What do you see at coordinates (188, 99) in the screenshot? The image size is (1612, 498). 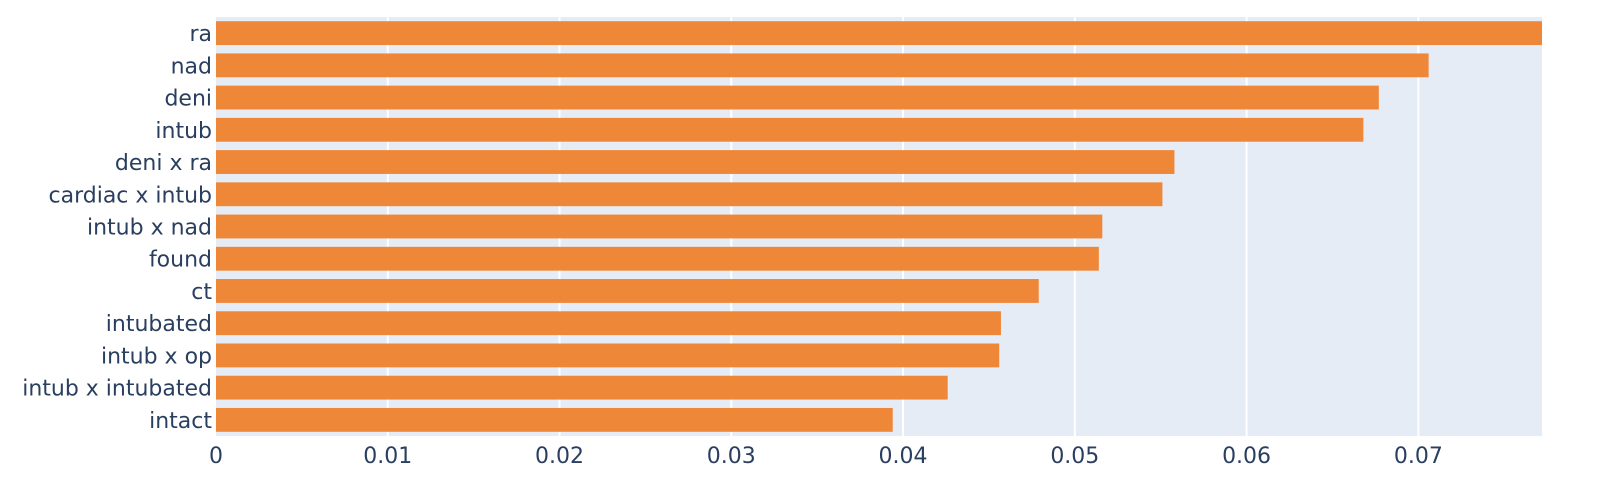 I see `y-tick-label: deni` at bounding box center [188, 99].